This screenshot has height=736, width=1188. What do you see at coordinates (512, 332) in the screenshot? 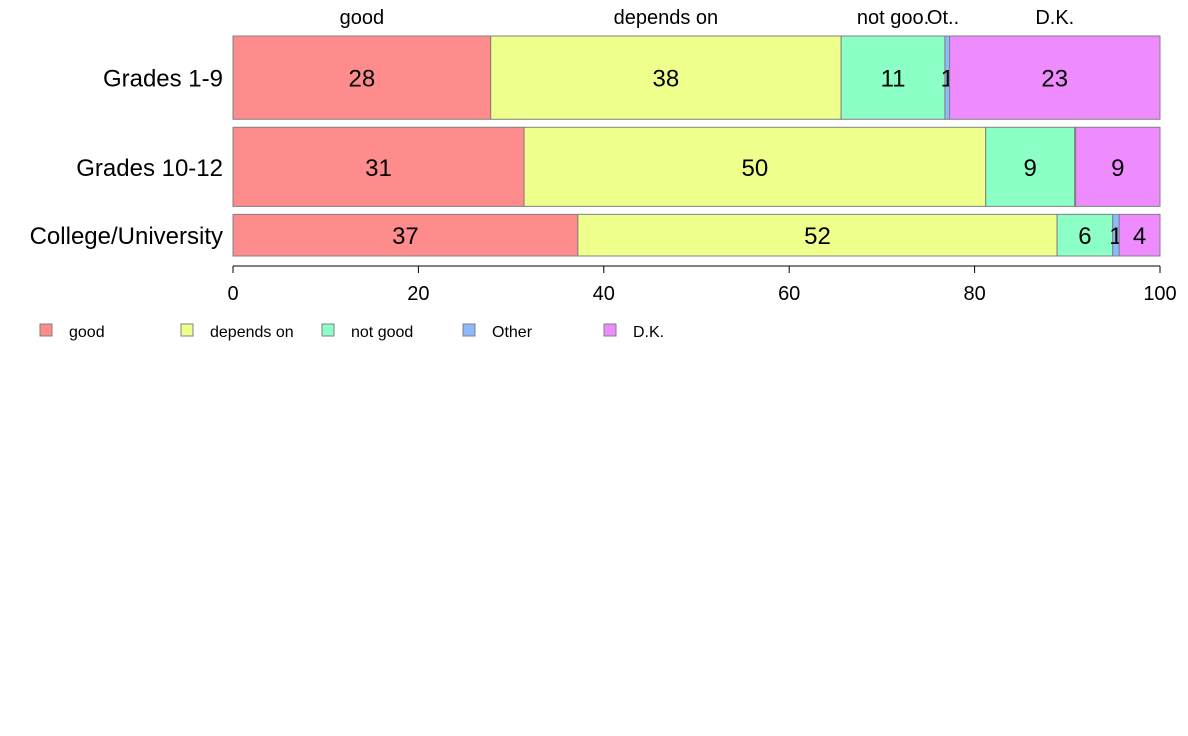
I see `legend-label: Other` at bounding box center [512, 332].